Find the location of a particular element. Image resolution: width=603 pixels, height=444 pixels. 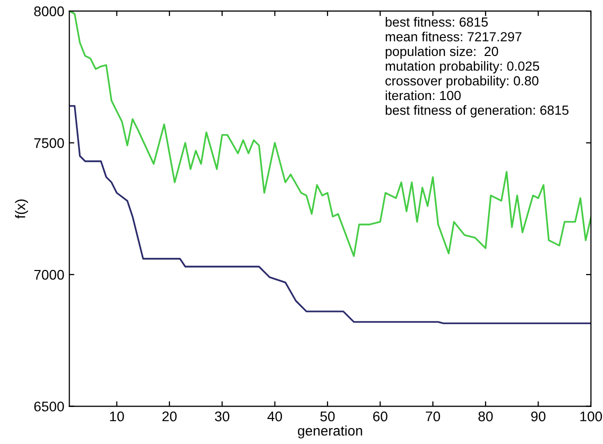

x-tick-label: 10 is located at coordinates (117, 416).